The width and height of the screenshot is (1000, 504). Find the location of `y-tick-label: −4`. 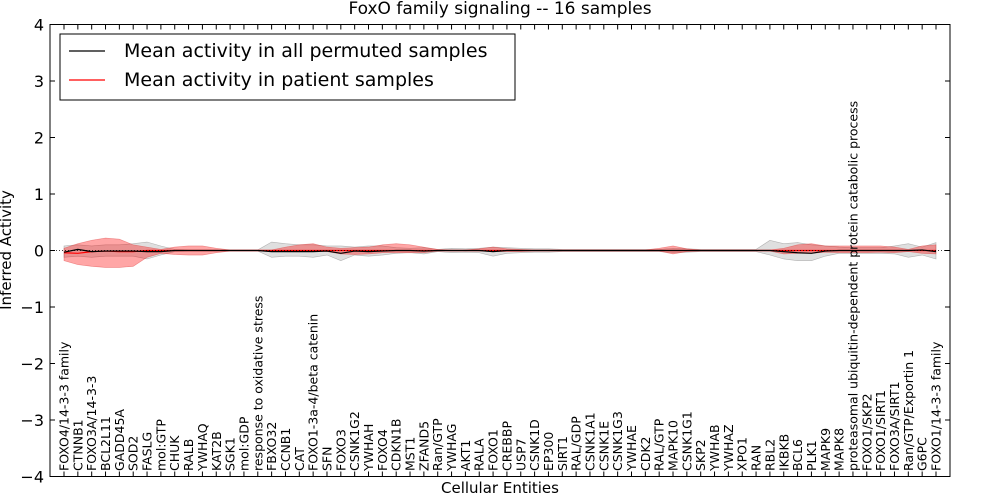

y-tick-label: −4 is located at coordinates (32, 477).